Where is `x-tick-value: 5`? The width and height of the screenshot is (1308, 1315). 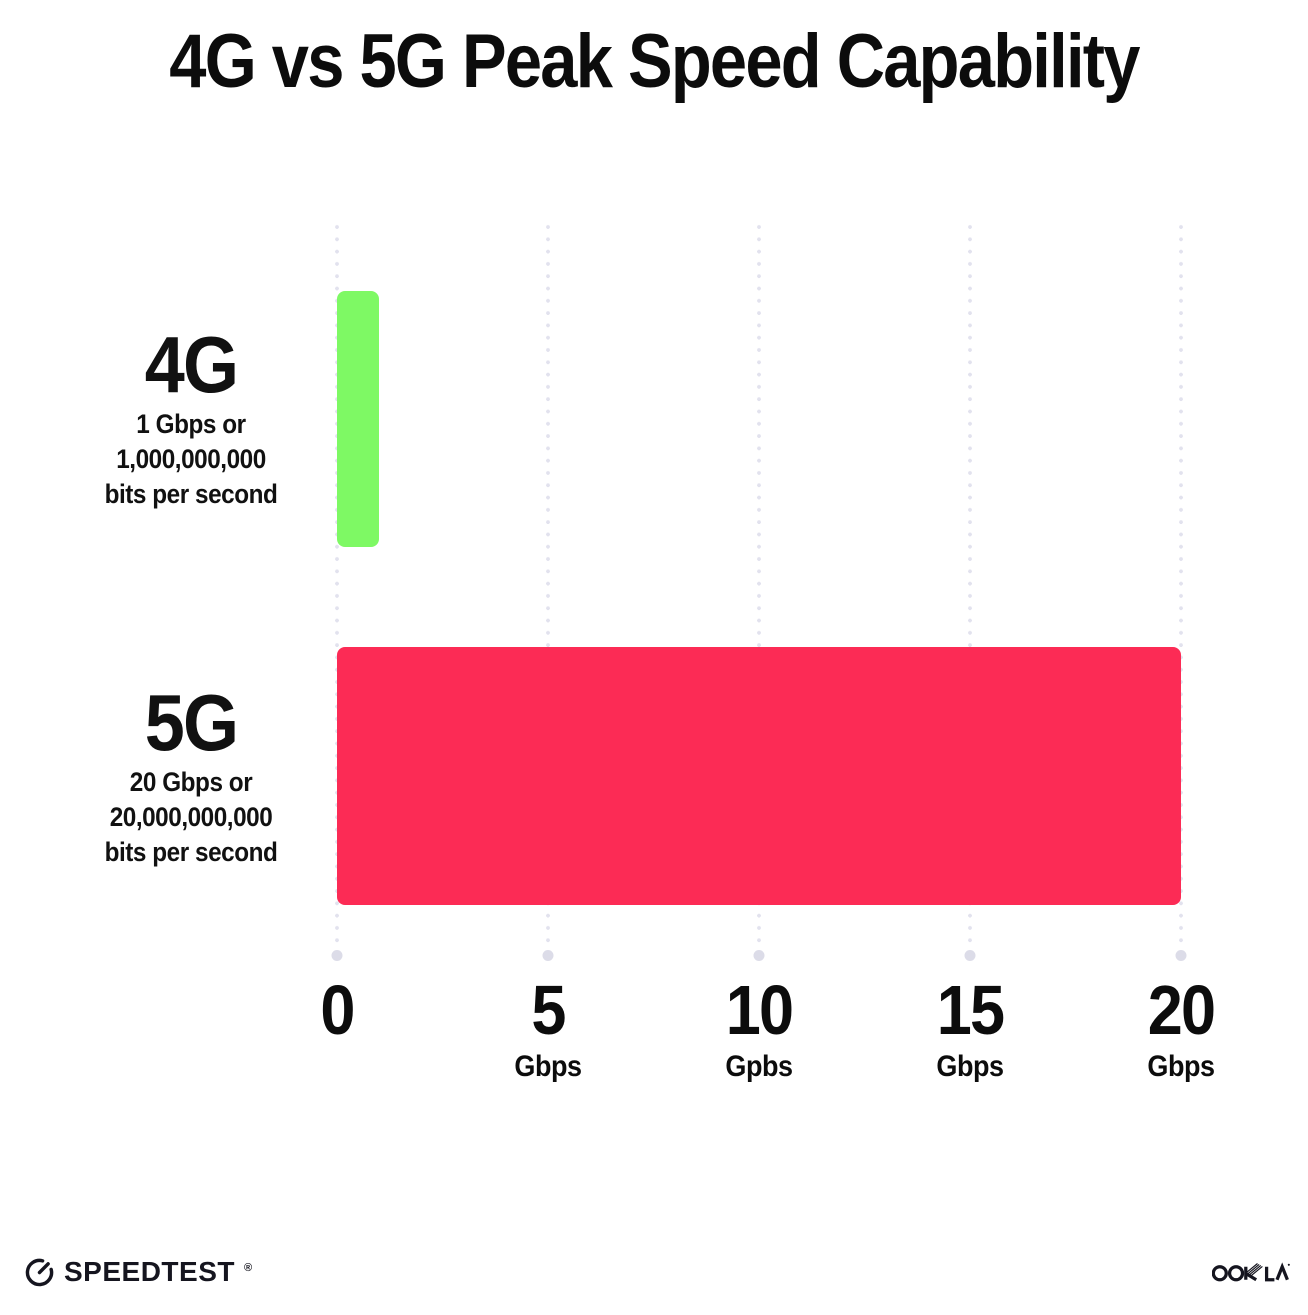
x-tick-value: 5 is located at coordinates (548, 1010).